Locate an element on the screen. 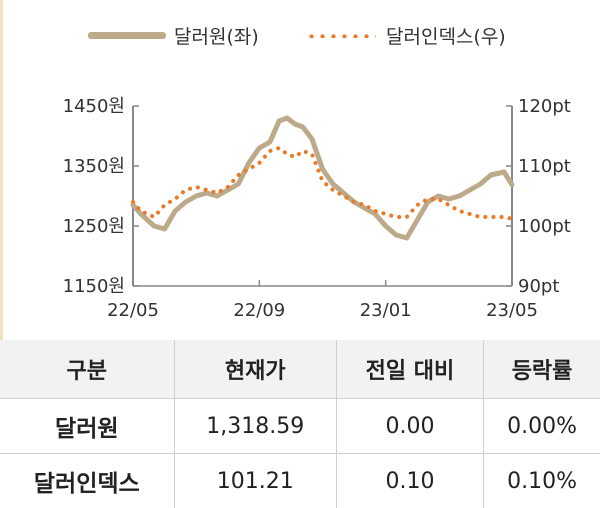 The image size is (600, 508). left-tick-label: 1150원 is located at coordinates (94, 286).